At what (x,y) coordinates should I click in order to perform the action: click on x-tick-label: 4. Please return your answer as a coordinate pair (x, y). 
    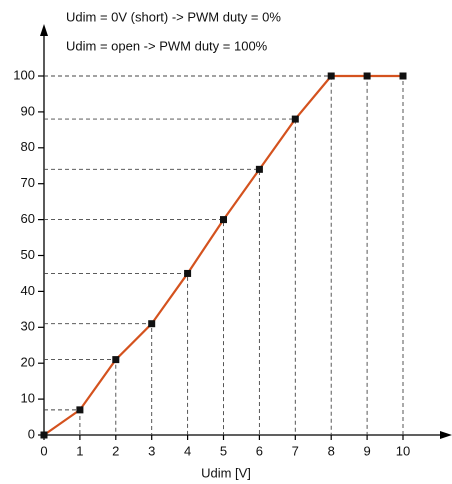
    Looking at the image, I should click on (187, 450).